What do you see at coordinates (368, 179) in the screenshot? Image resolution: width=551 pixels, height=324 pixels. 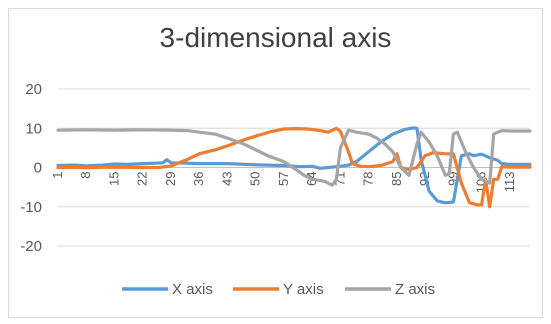 I see `x-tick-label: 78` at bounding box center [368, 179].